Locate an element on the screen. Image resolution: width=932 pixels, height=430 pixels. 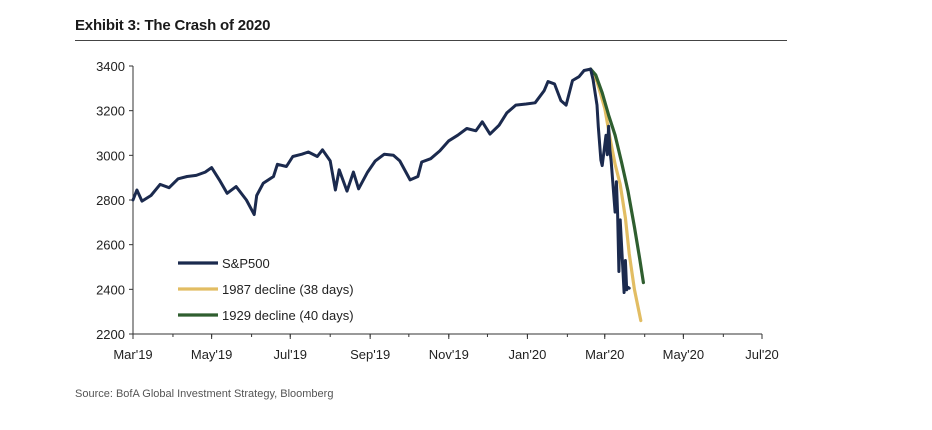
x-tick-label: Mar'20 is located at coordinates (604, 354).